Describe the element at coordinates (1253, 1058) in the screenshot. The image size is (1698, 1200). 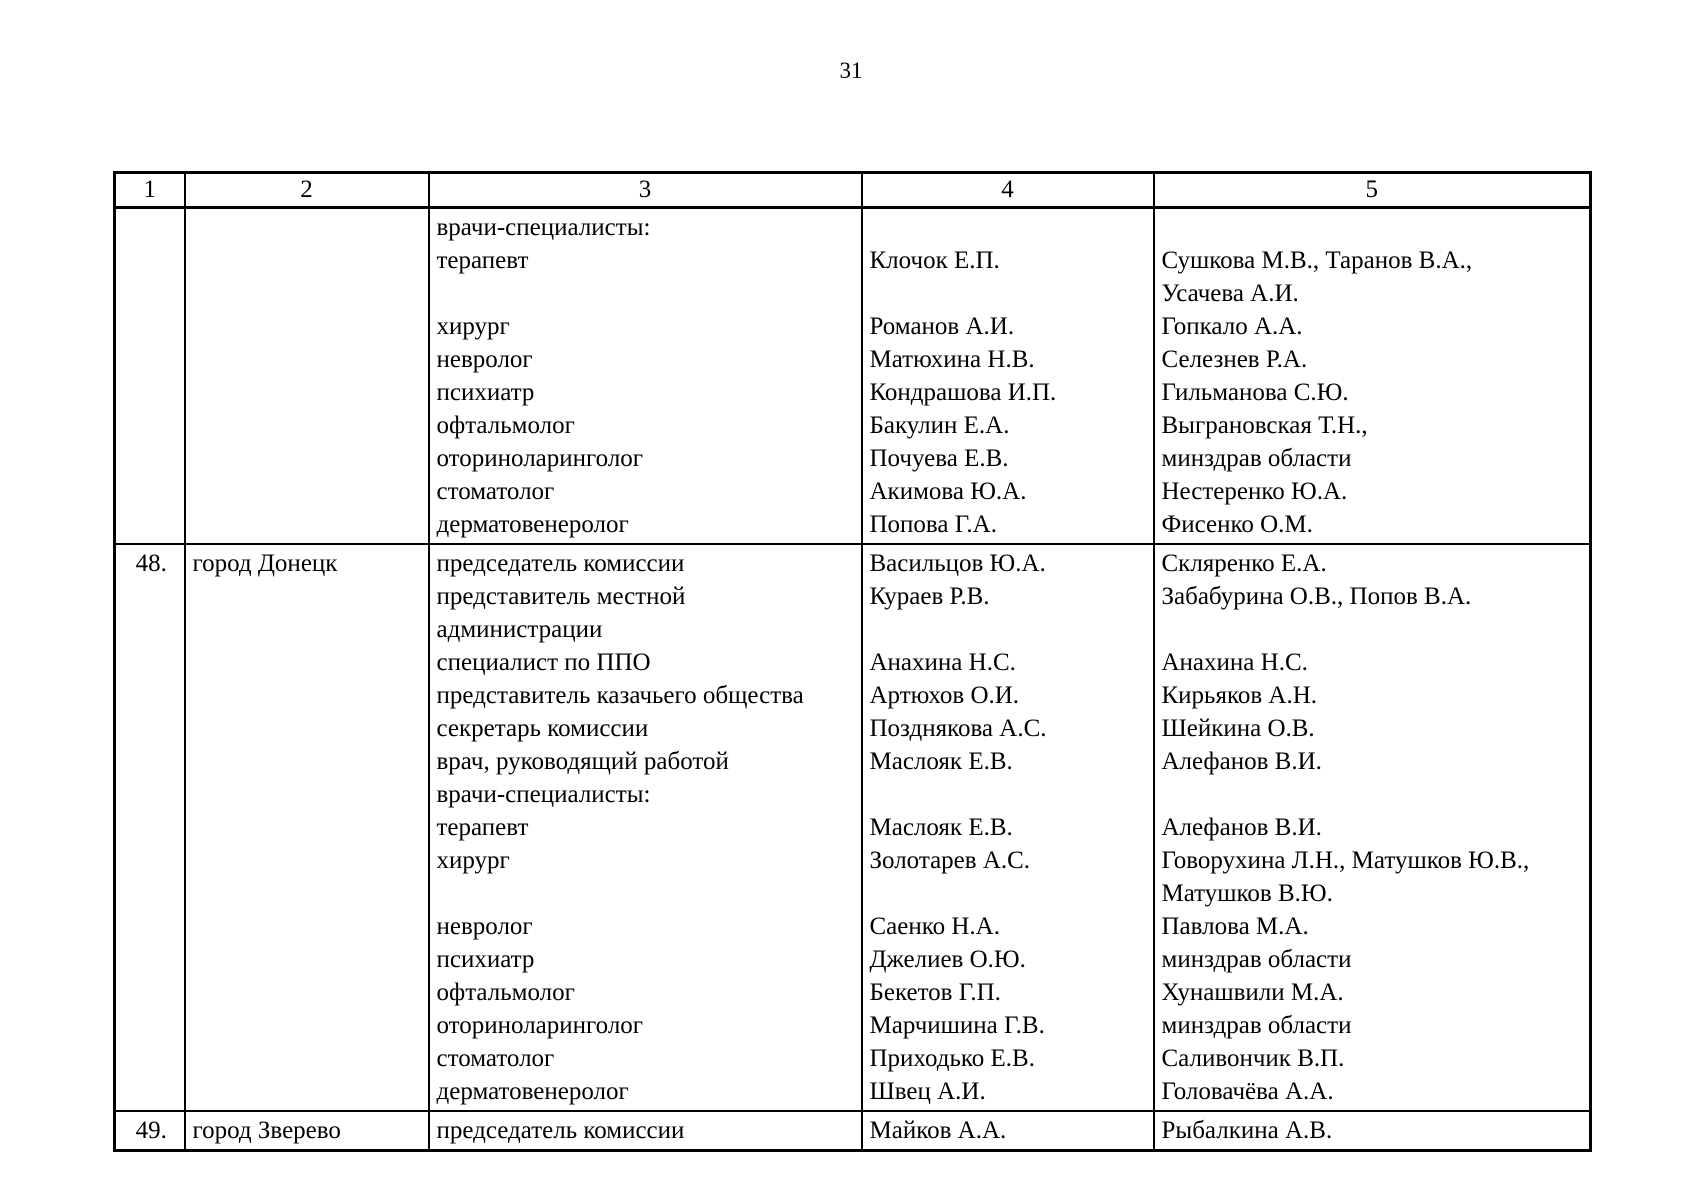
I see `cell-line: Саливончик В.П.` at that location.